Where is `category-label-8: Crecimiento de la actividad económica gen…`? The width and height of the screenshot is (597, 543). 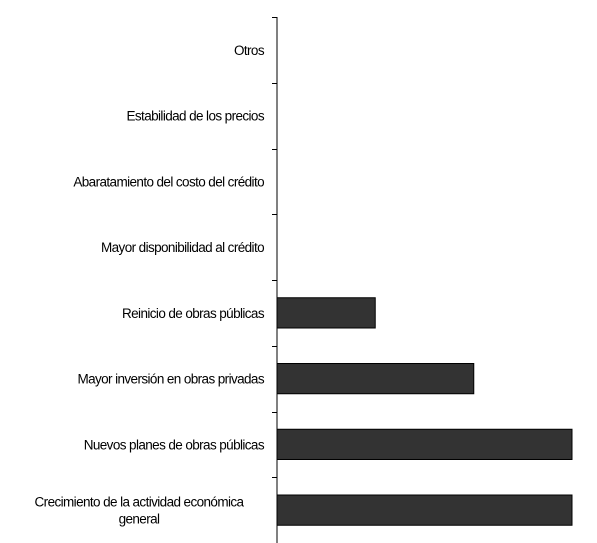 category-label-8: Crecimiento de la actividad económica gen… is located at coordinates (140, 511).